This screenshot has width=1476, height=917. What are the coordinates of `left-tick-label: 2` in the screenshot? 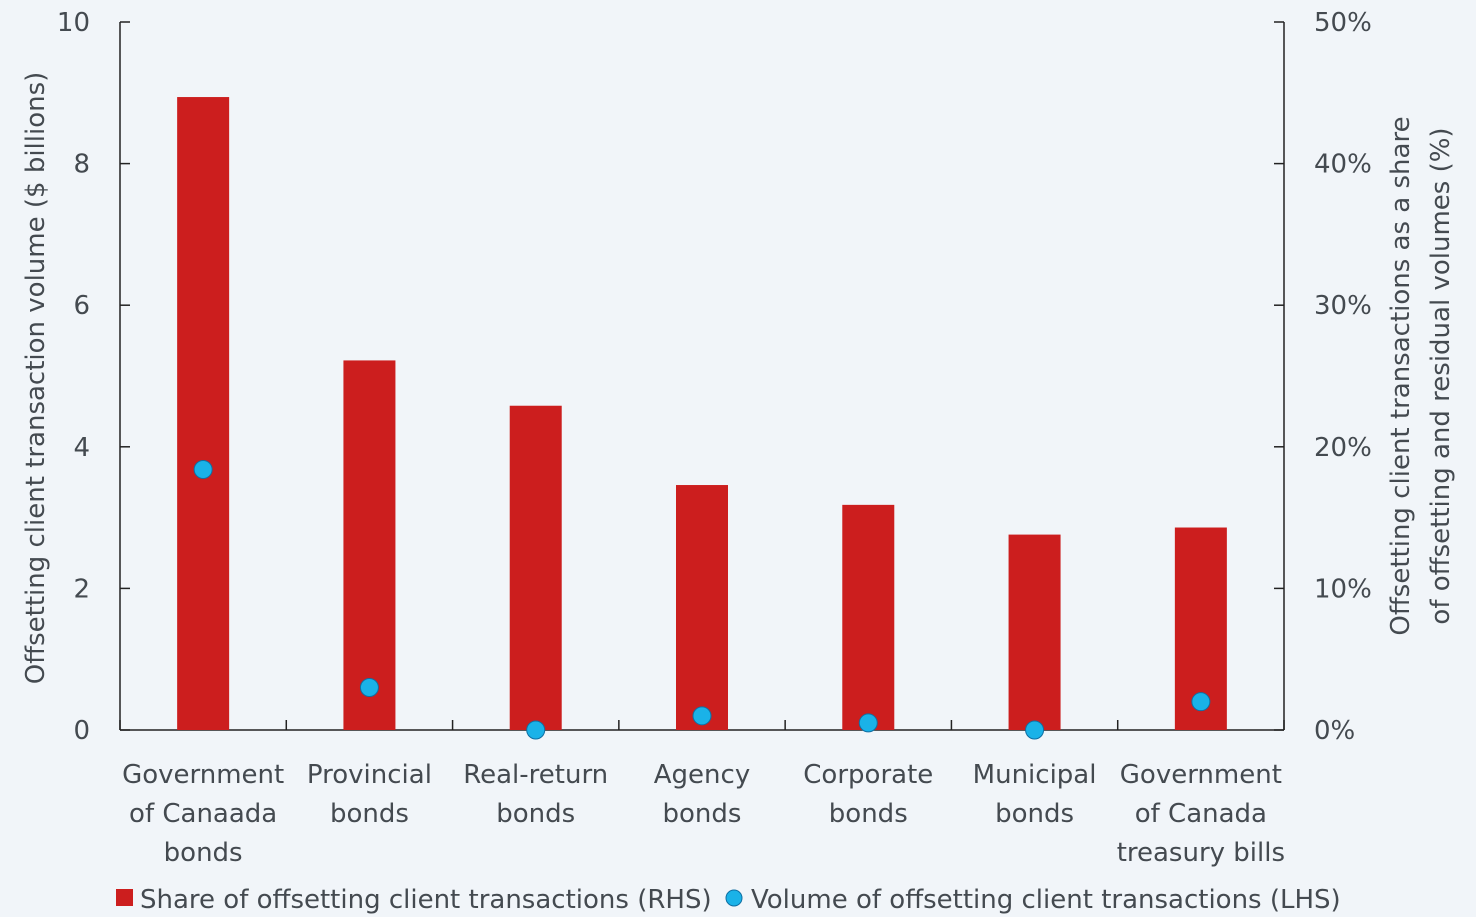 It's located at (81, 589).